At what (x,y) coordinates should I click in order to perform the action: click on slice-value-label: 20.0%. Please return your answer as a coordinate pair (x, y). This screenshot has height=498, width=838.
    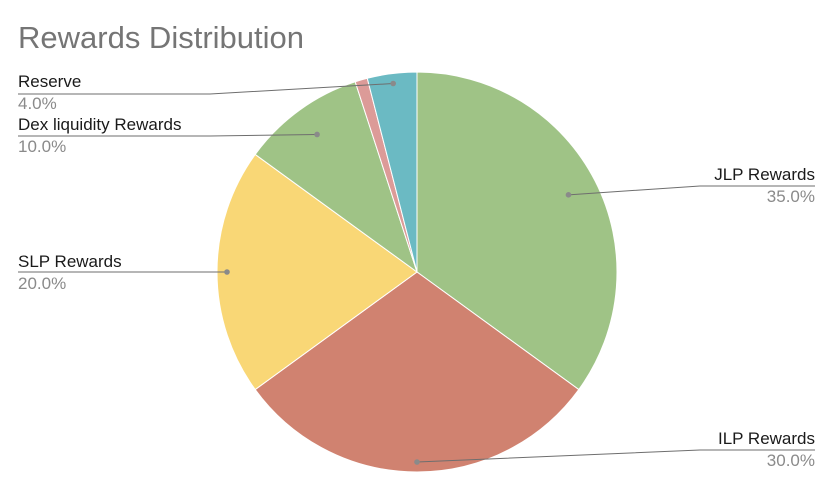
    Looking at the image, I should click on (42, 283).